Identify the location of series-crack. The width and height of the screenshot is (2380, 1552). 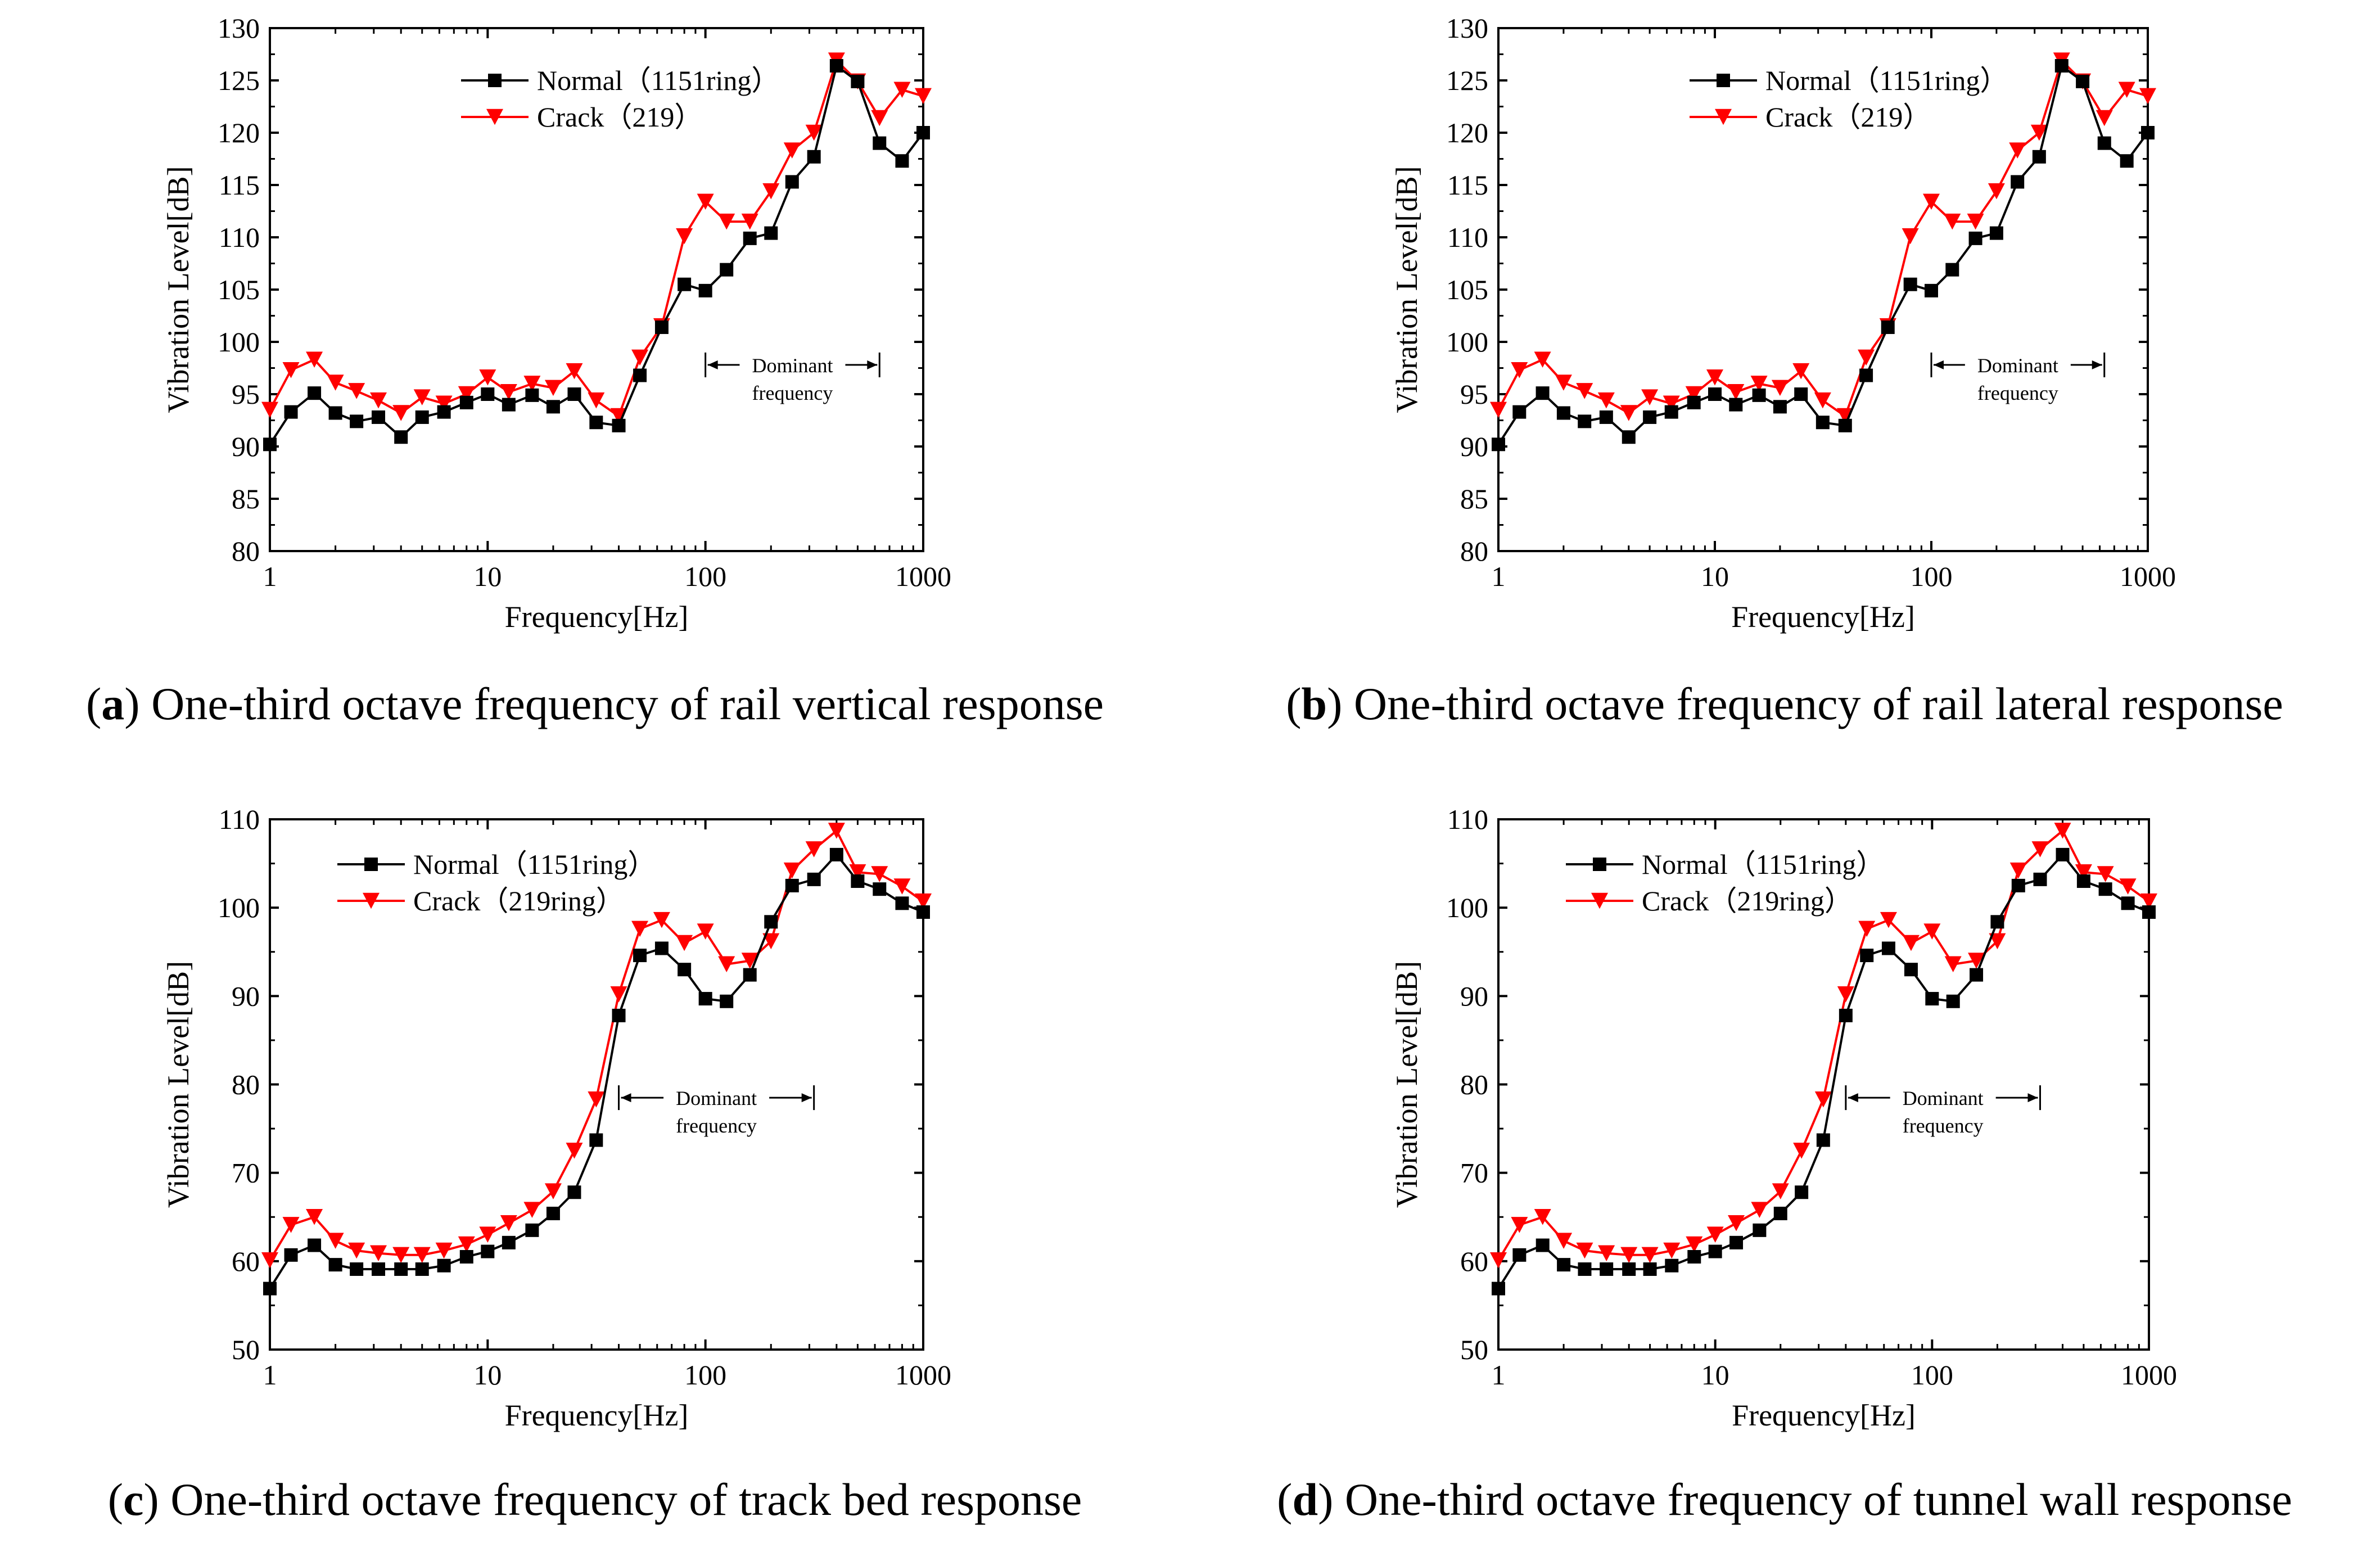
(596, 1046).